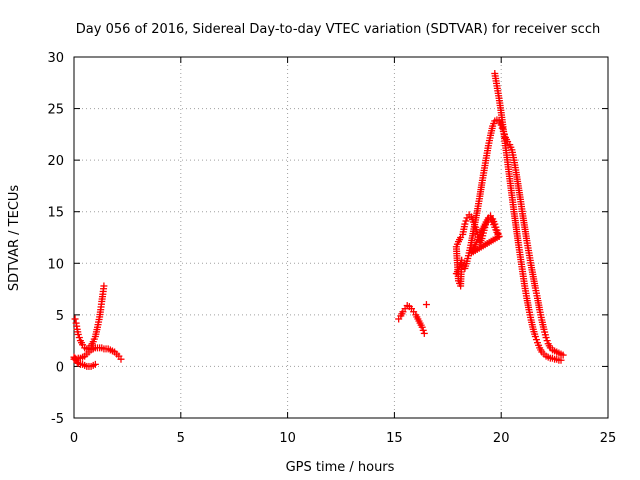 The height and width of the screenshot is (480, 640). I want to click on y-tick-label: 0, so click(60, 367).